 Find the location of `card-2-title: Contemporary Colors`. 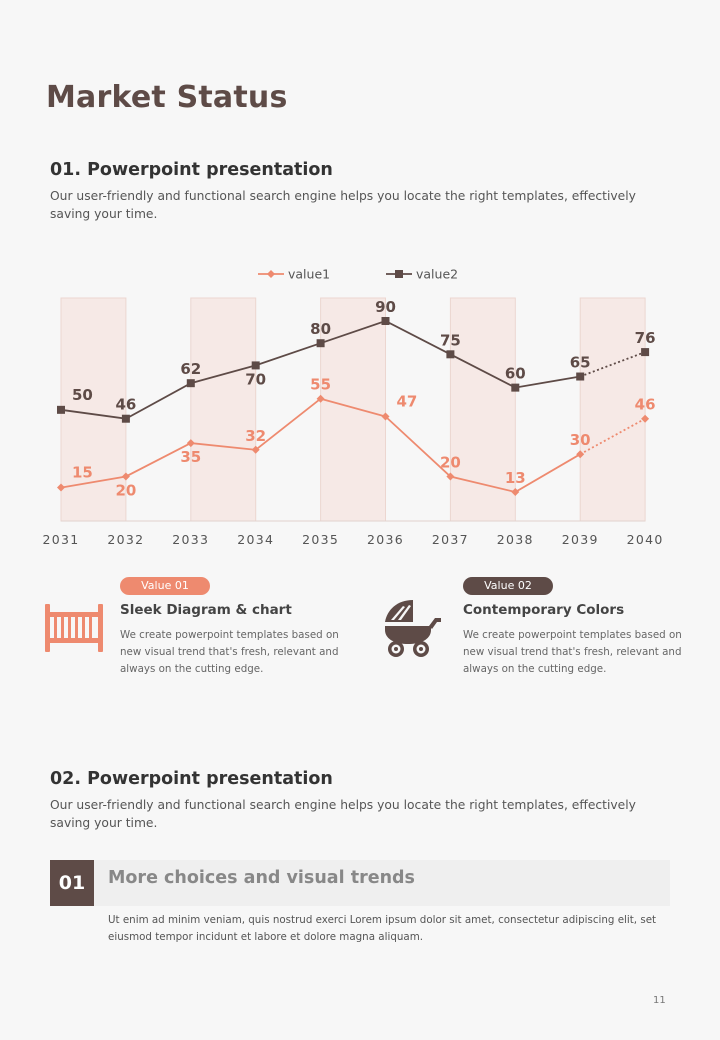

card-2-title: Contemporary Colors is located at coordinates (544, 610).